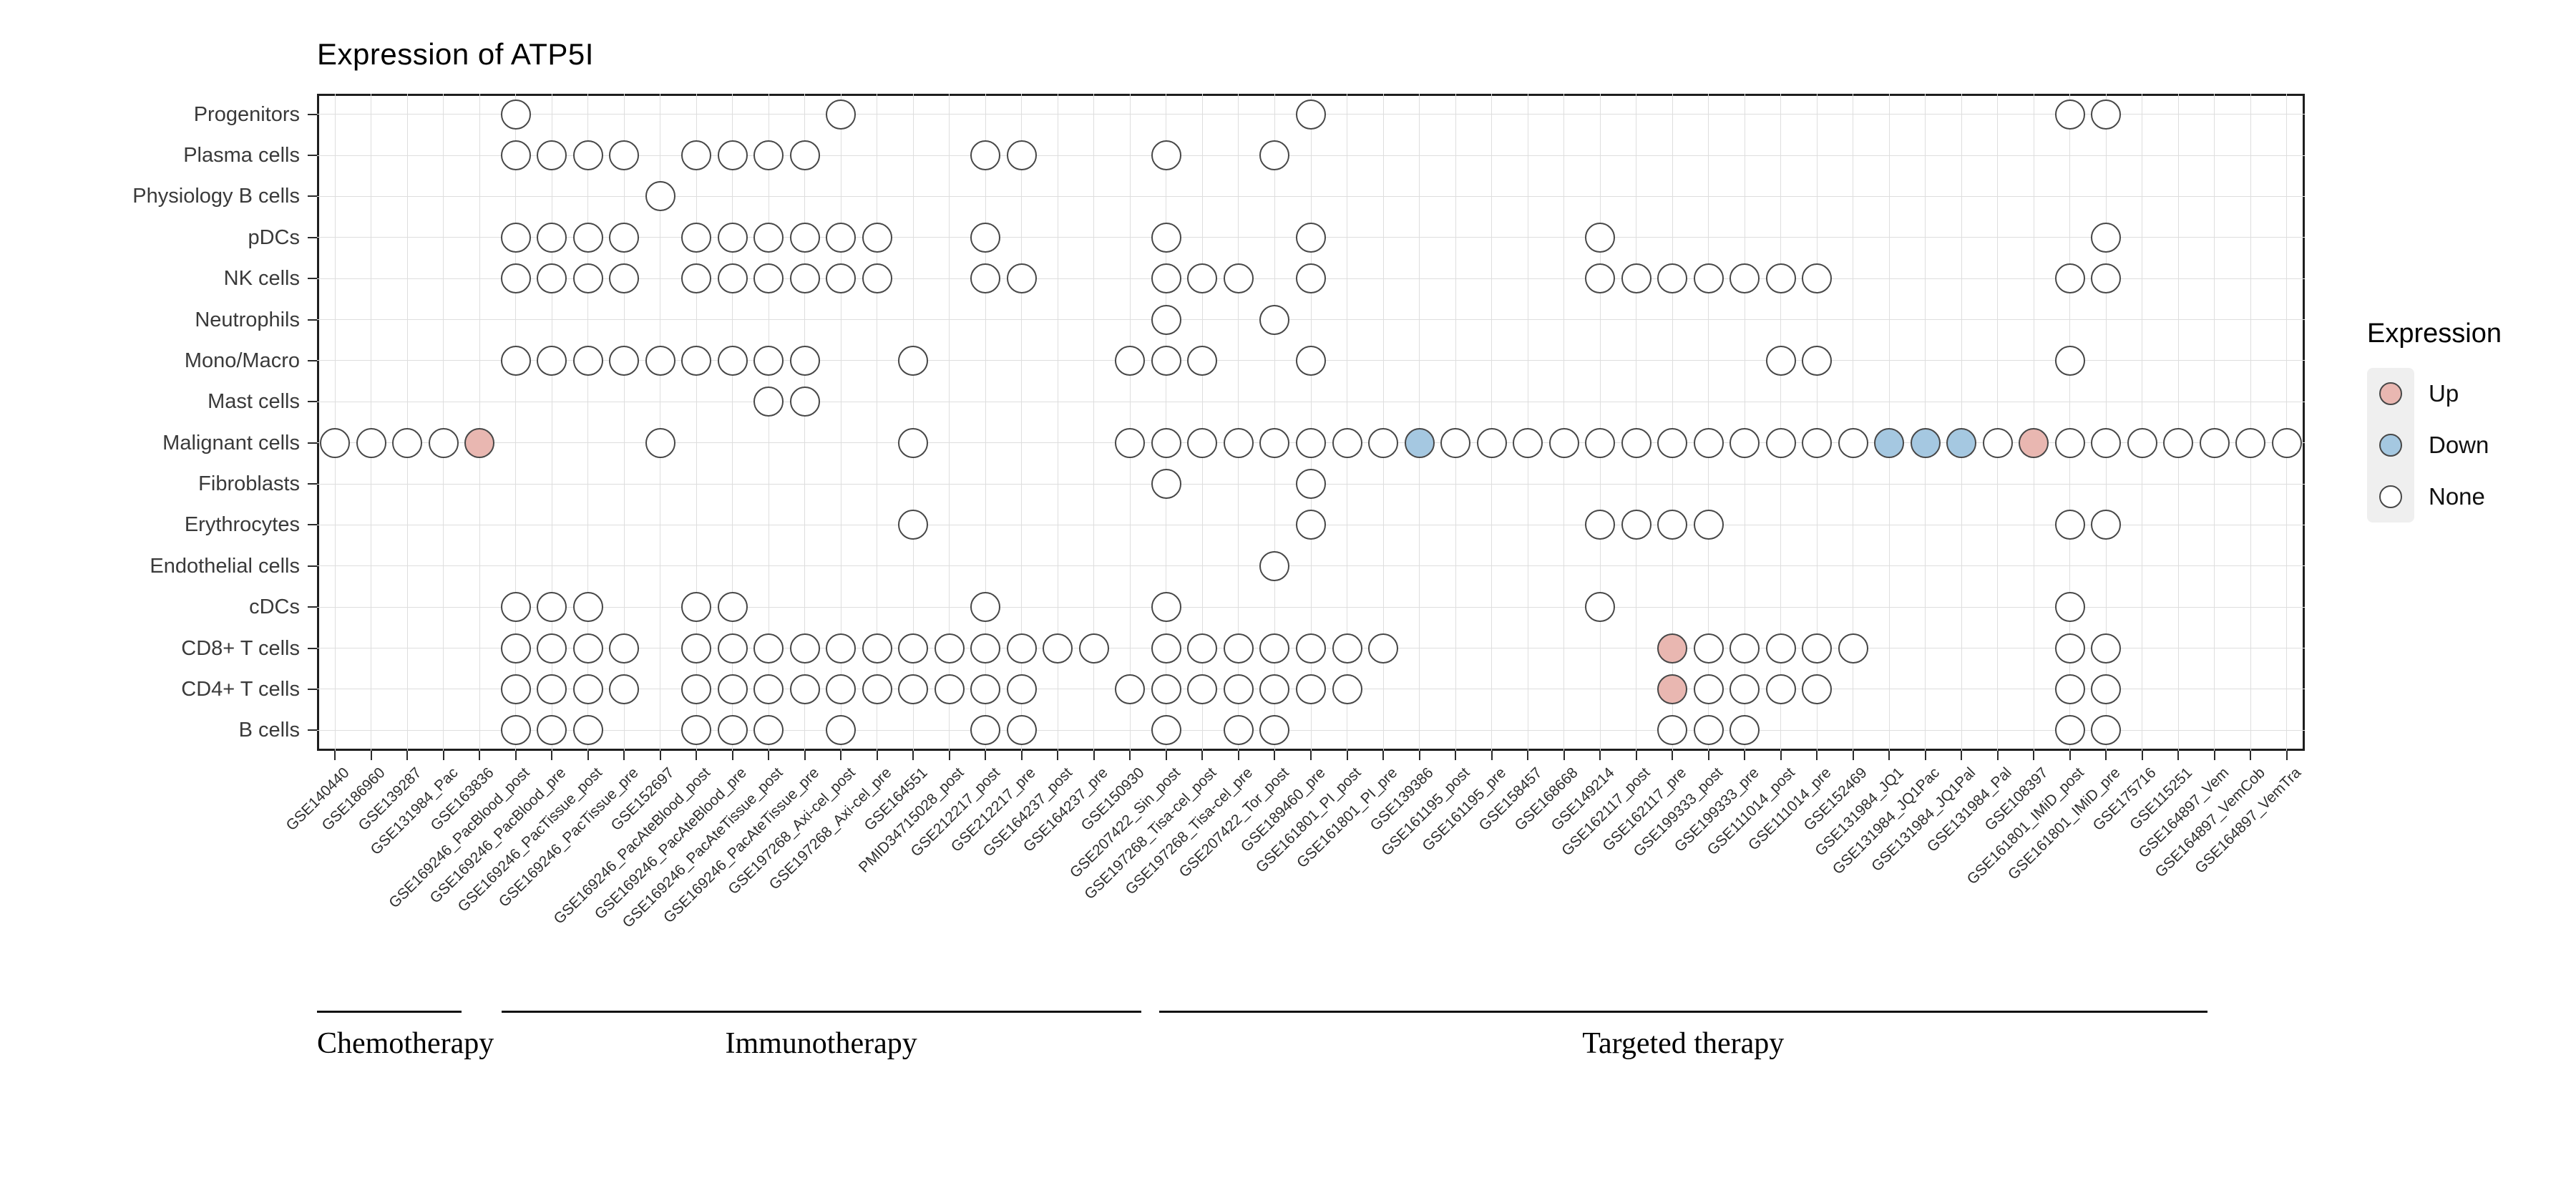 The width and height of the screenshot is (2576, 1181). I want to click on up-dot-icon, so click(2390, 393).